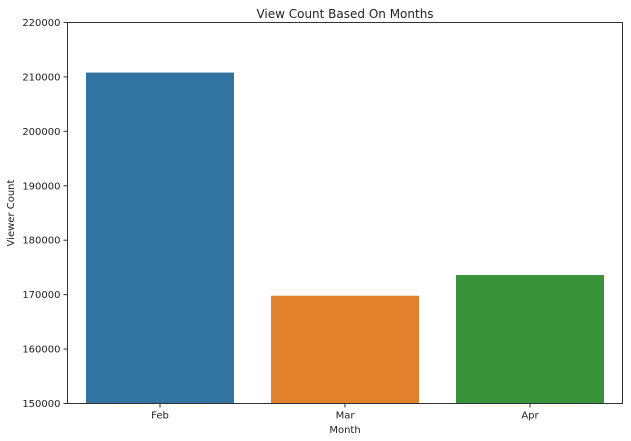  What do you see at coordinates (41, 23) in the screenshot?
I see `y-tick-label: 220000` at bounding box center [41, 23].